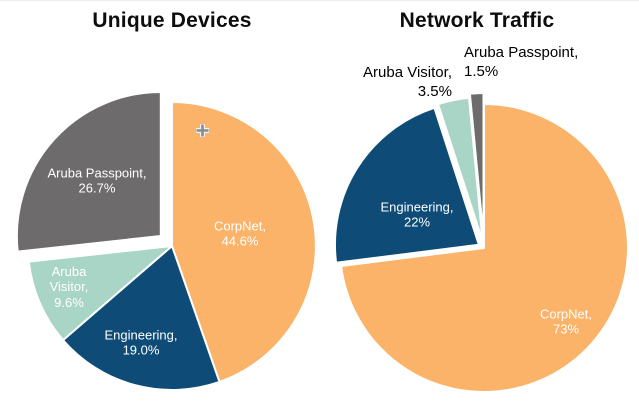  What do you see at coordinates (566, 321) in the screenshot?
I see `slice-label-corpnet-traffic: CorpNet, 73%` at bounding box center [566, 321].